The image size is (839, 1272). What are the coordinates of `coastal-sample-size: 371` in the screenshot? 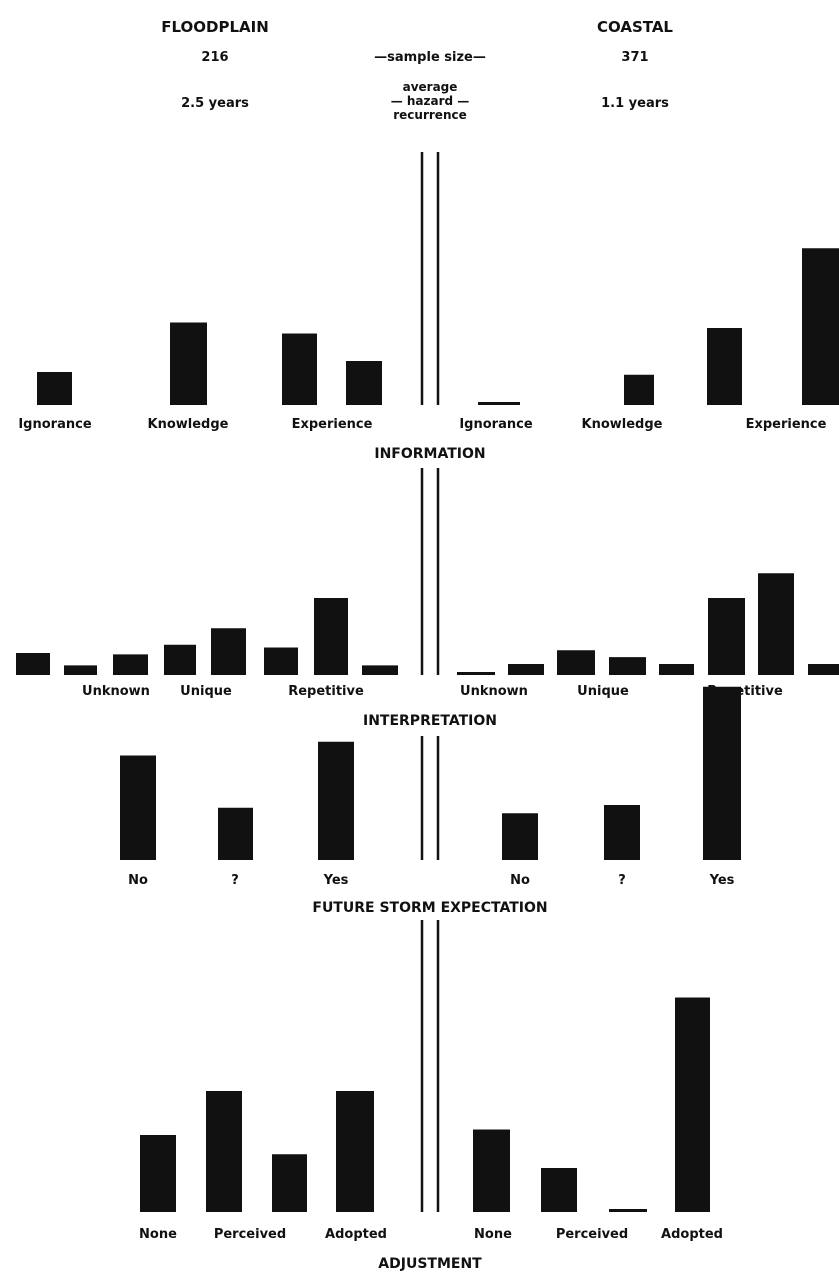 It's located at (635, 57).